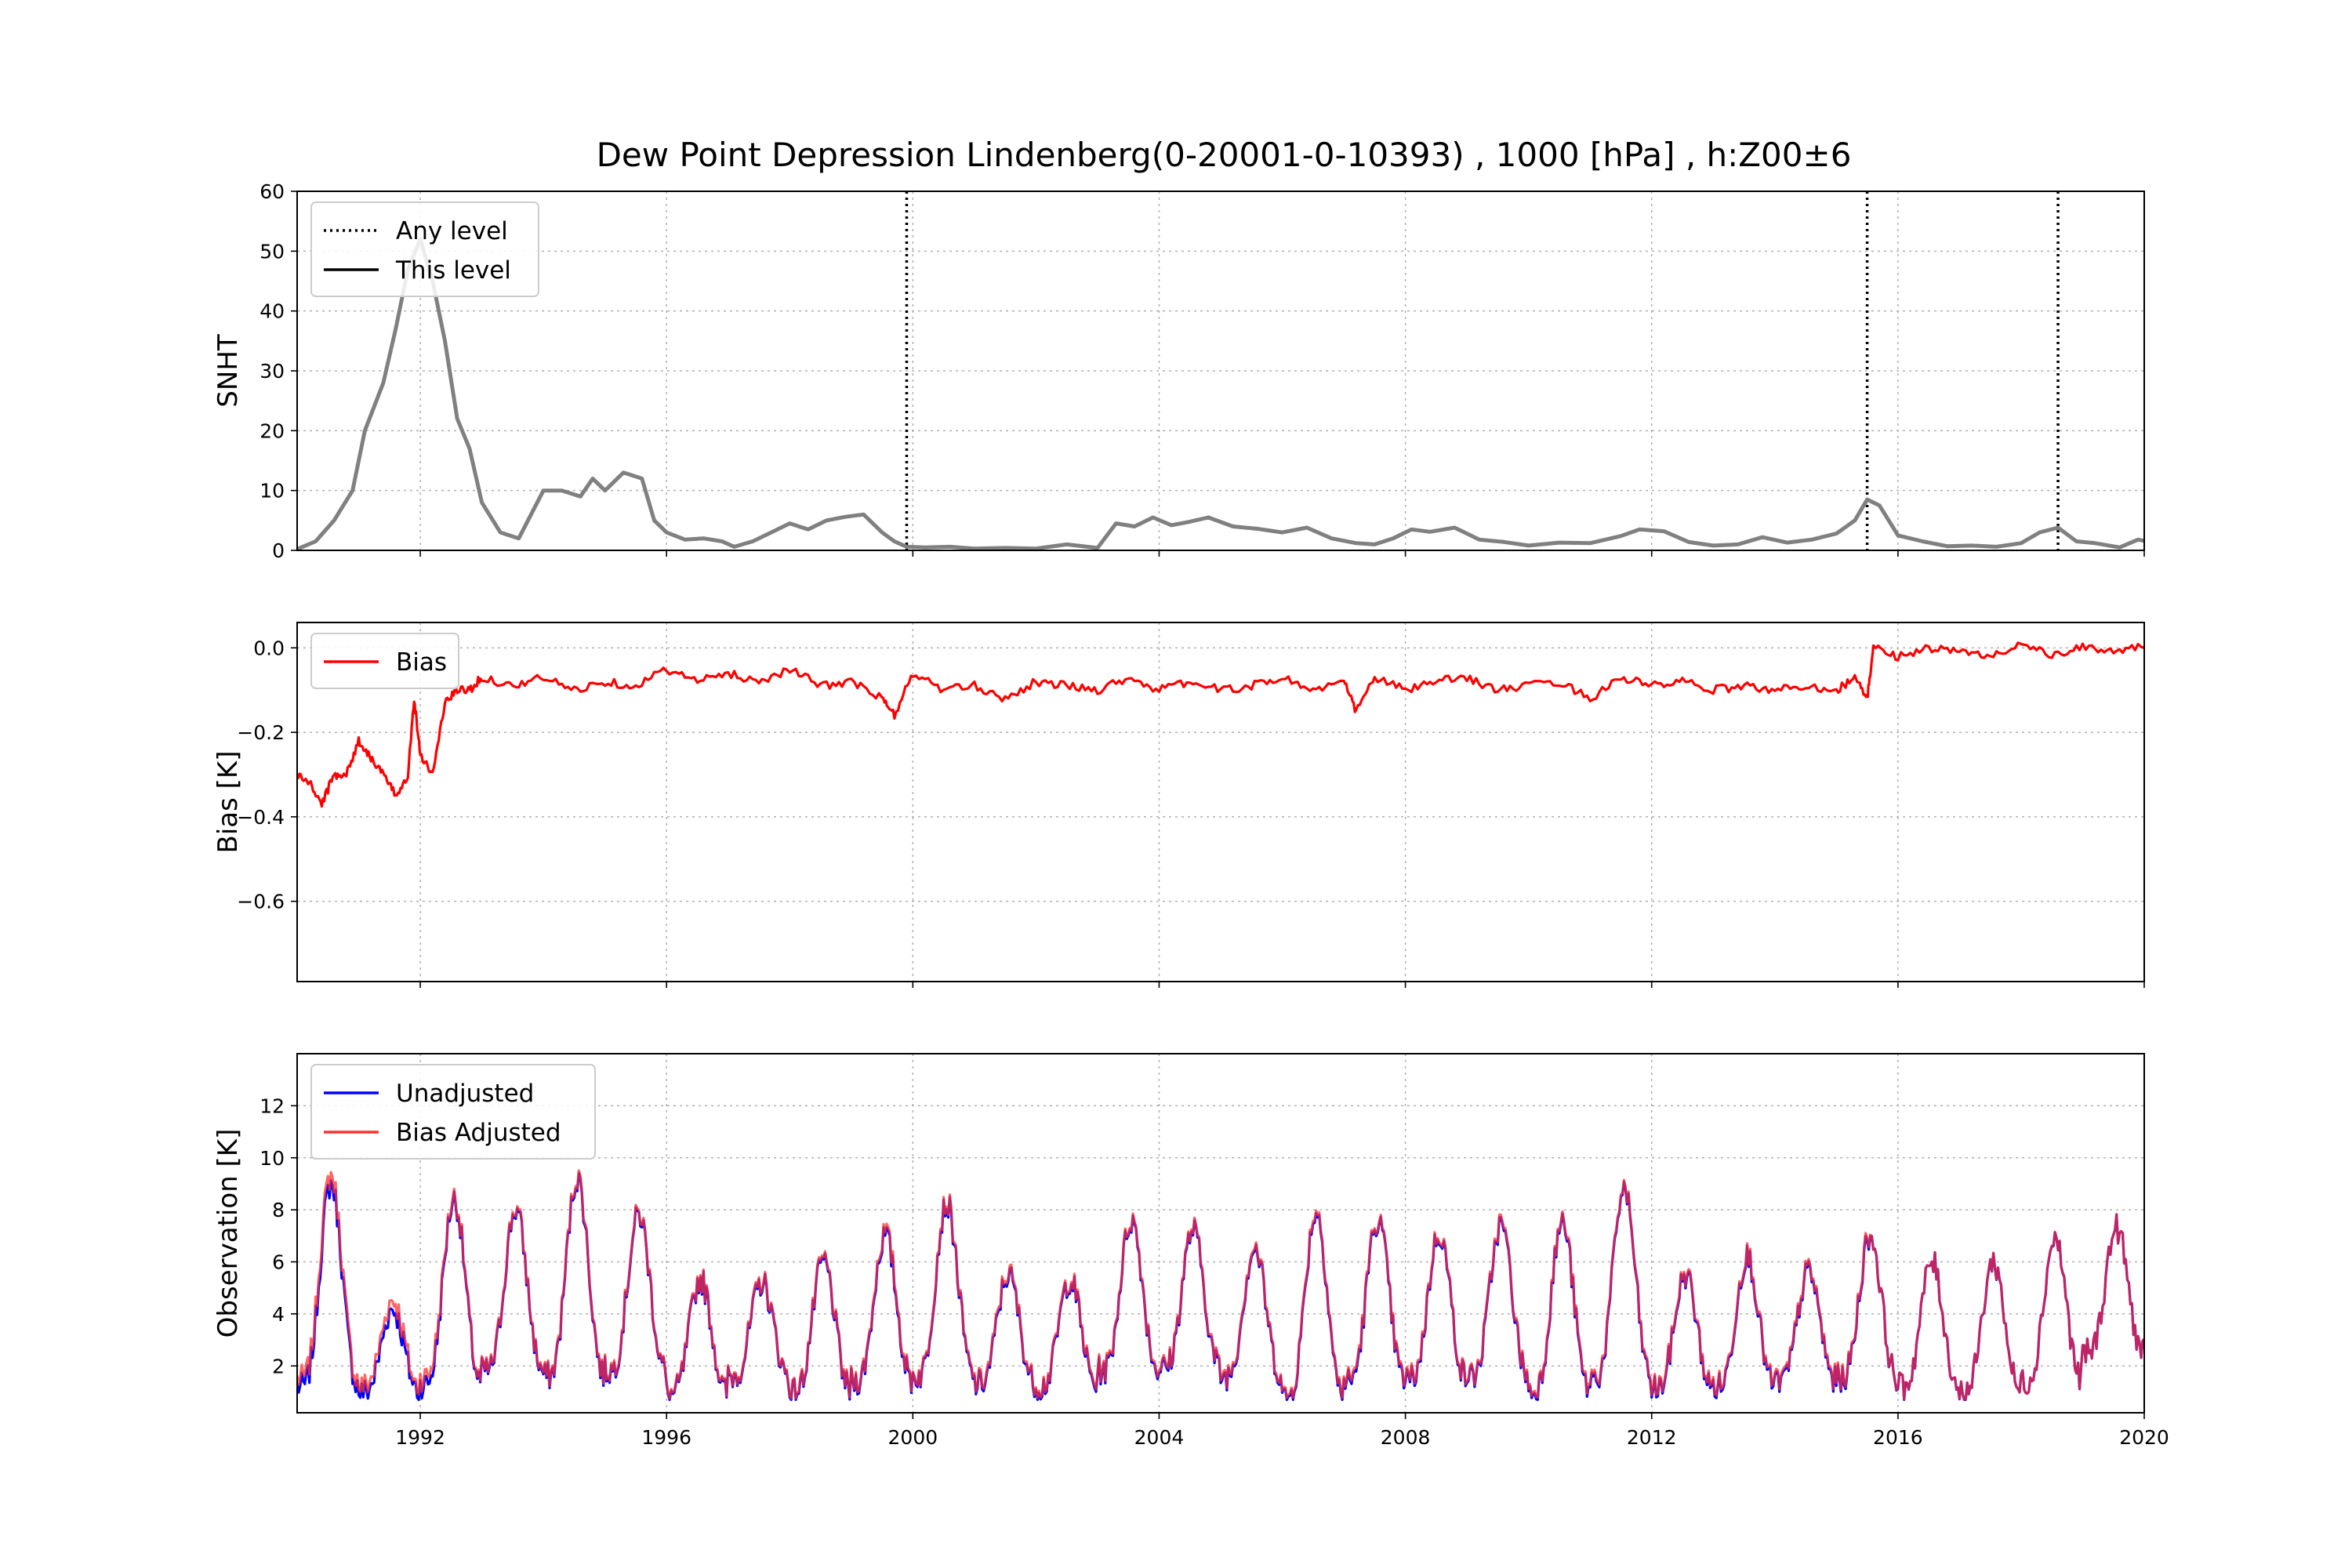  Describe the element at coordinates (278, 1210) in the screenshot. I see `observation-y-tick-label: 8` at that location.